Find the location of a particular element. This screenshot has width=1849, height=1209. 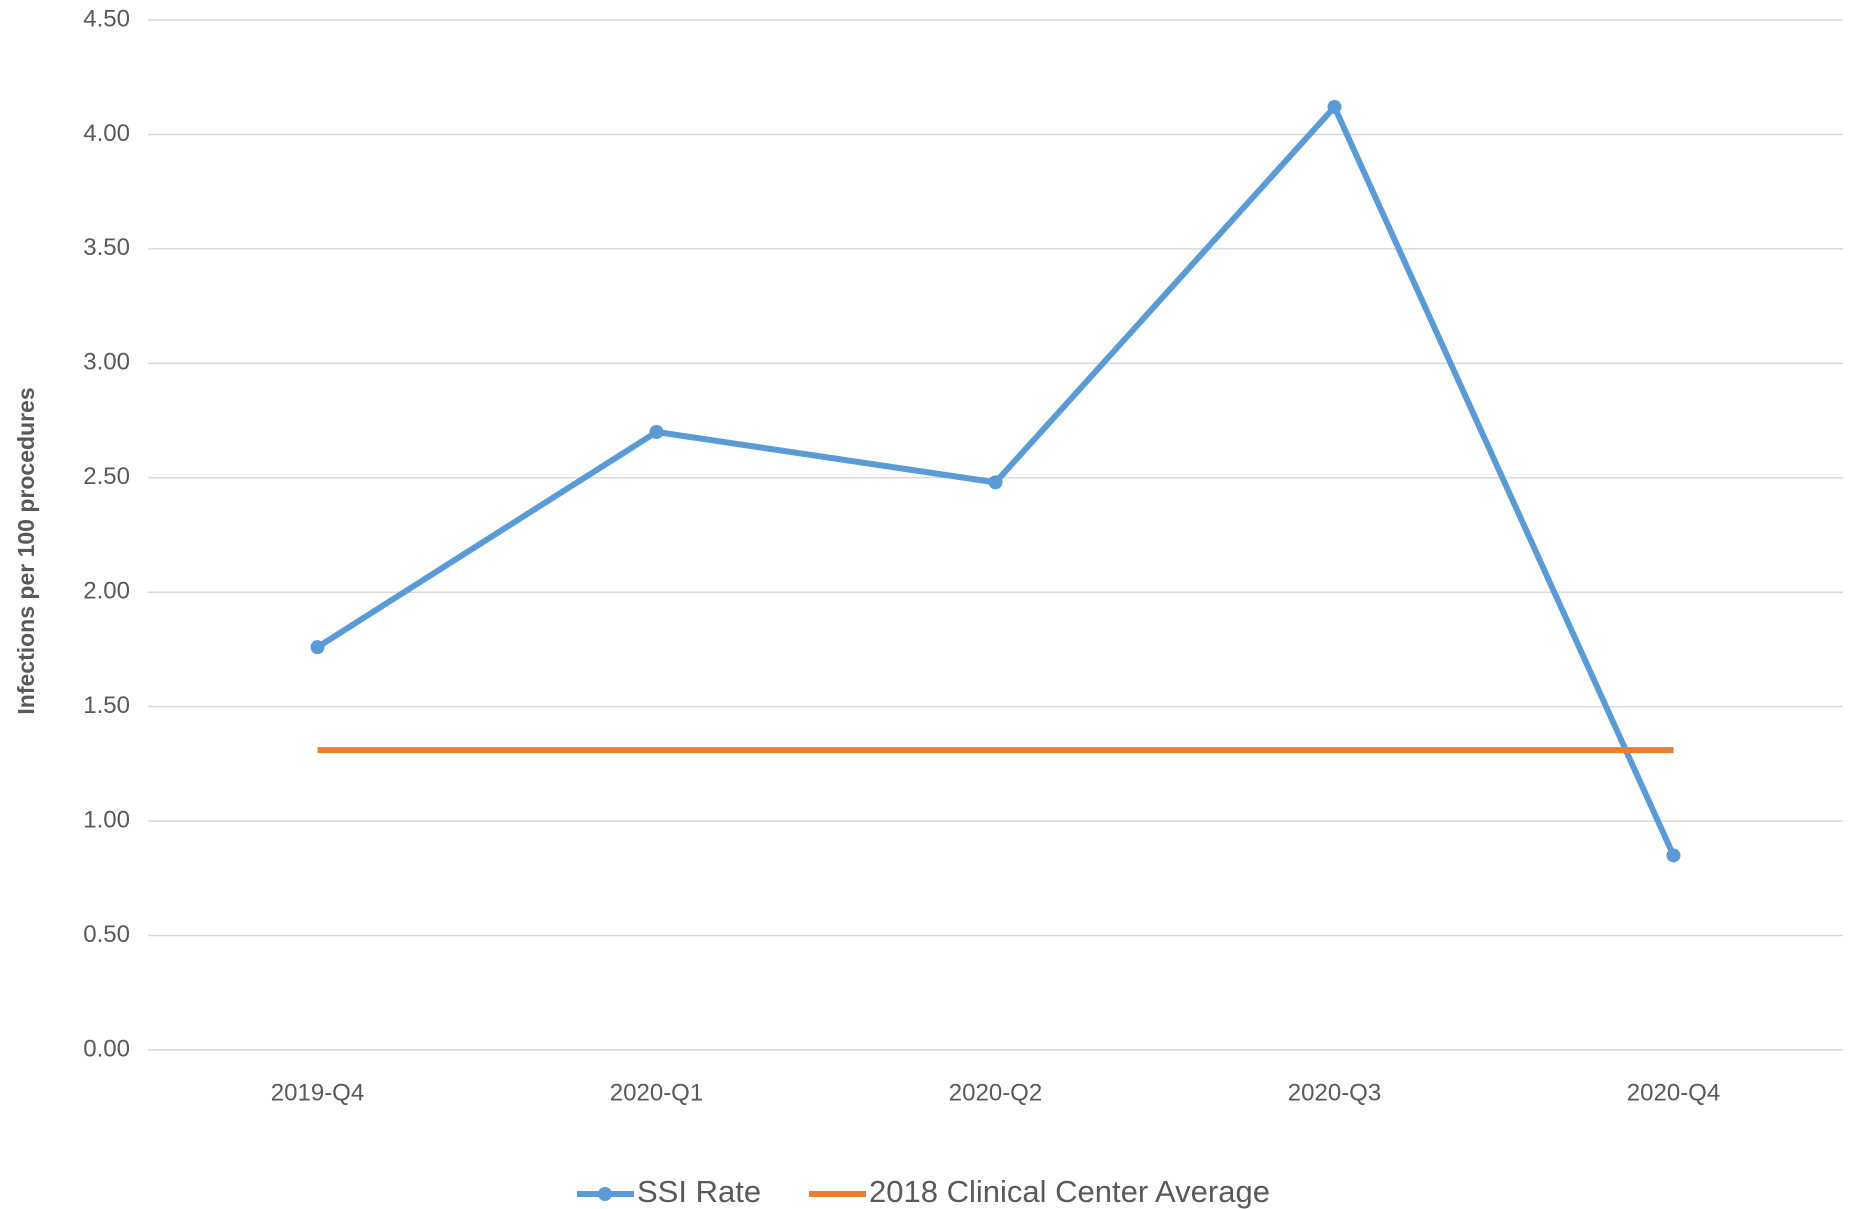

legend-label: SSI Rate is located at coordinates (699, 1191).